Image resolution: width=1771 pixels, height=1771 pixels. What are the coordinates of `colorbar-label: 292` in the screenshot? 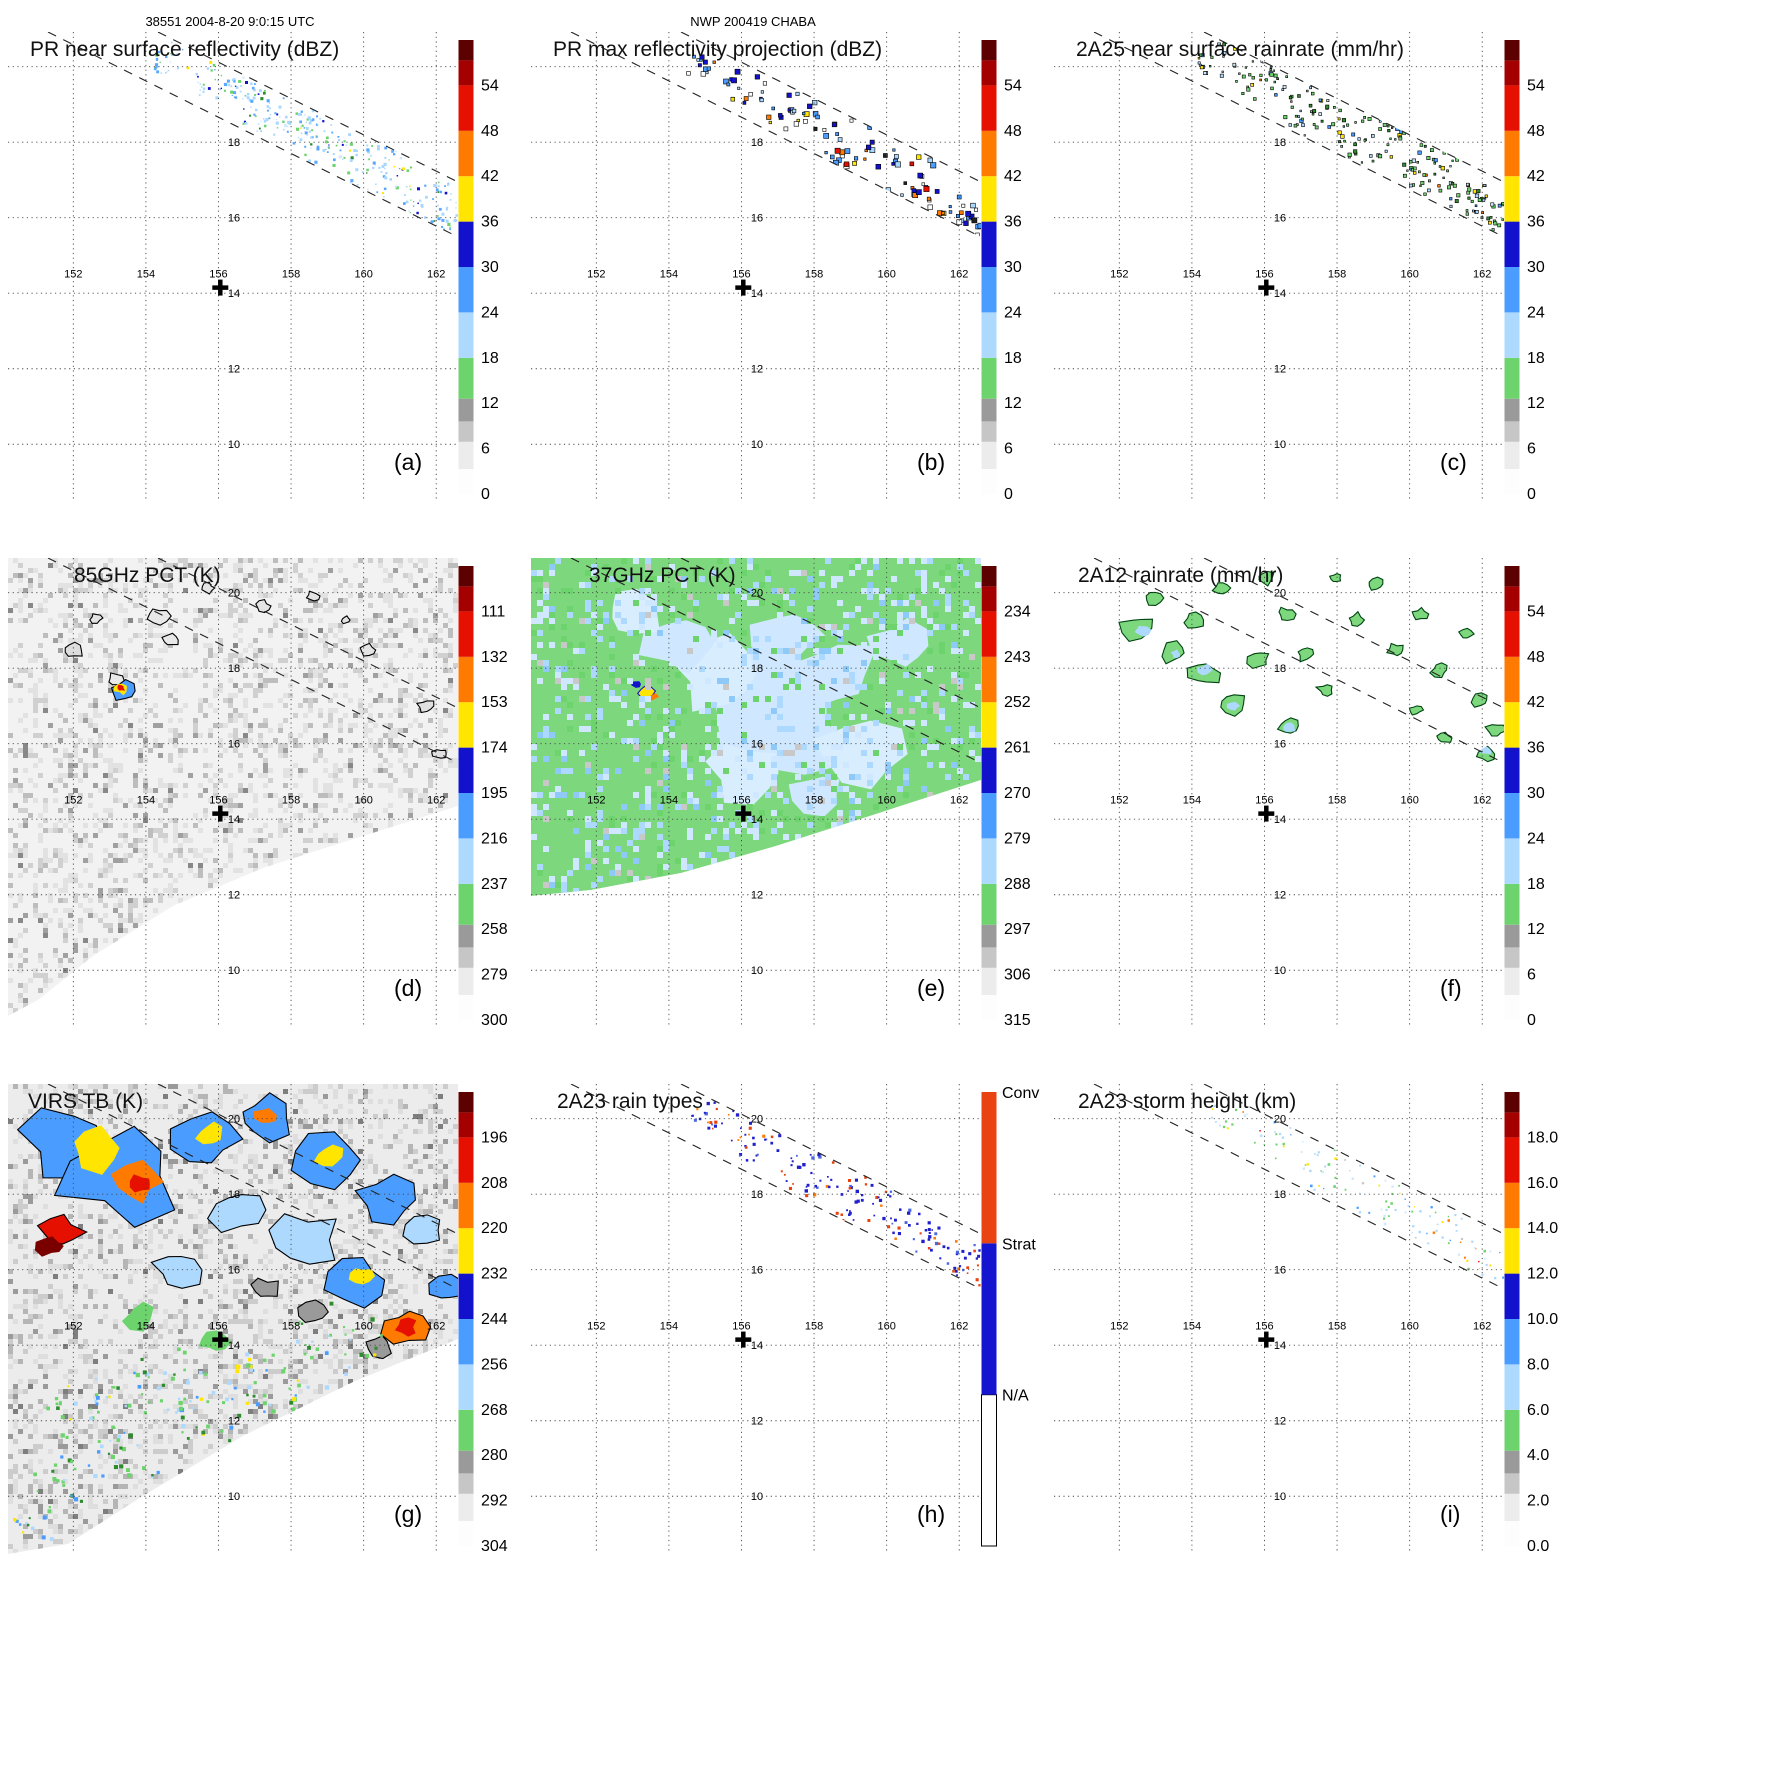 It's located at (494, 1501).